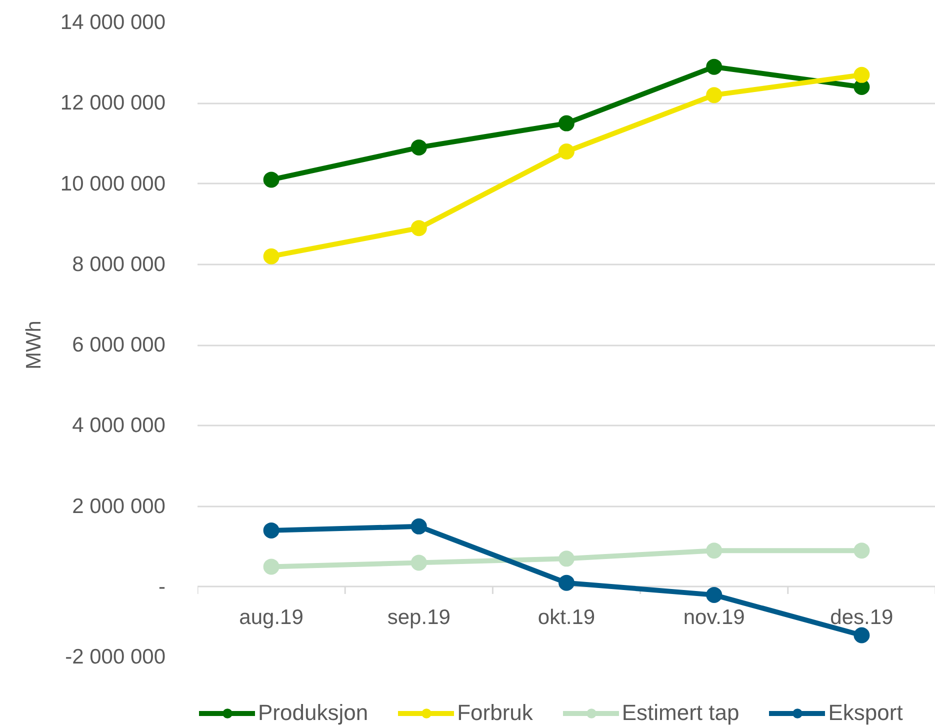 The width and height of the screenshot is (935, 728). What do you see at coordinates (113, 22) in the screenshot?
I see `y-tick-label: 14 000 000` at bounding box center [113, 22].